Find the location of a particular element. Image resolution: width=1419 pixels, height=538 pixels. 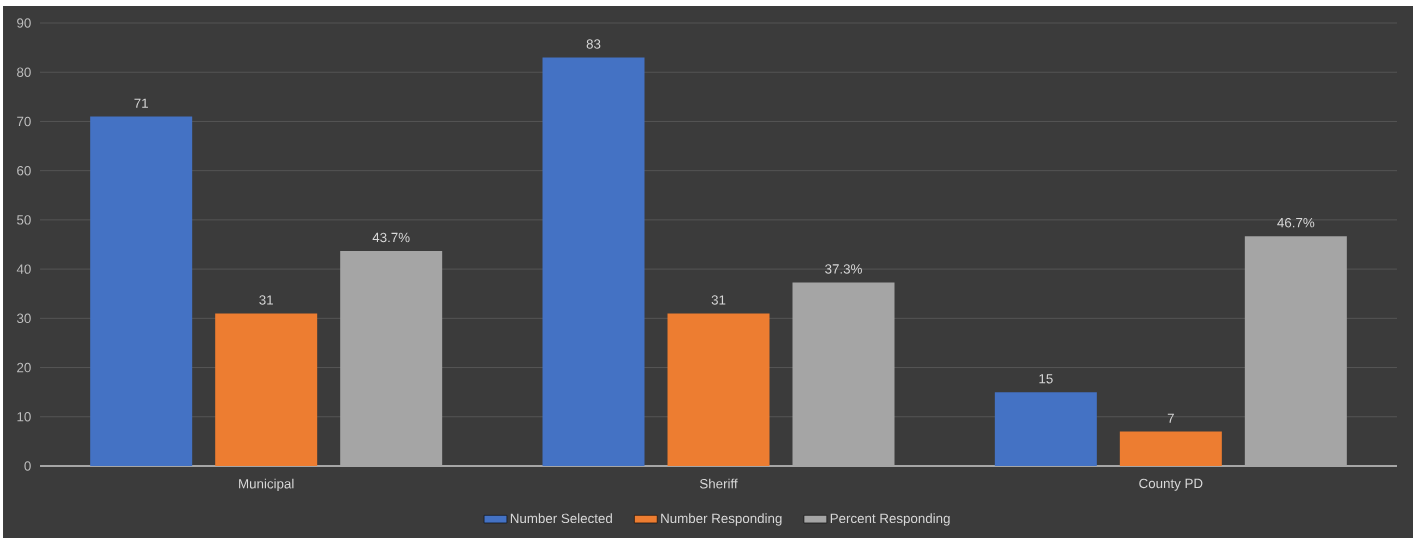

data-label: 43.7% is located at coordinates (391, 237).